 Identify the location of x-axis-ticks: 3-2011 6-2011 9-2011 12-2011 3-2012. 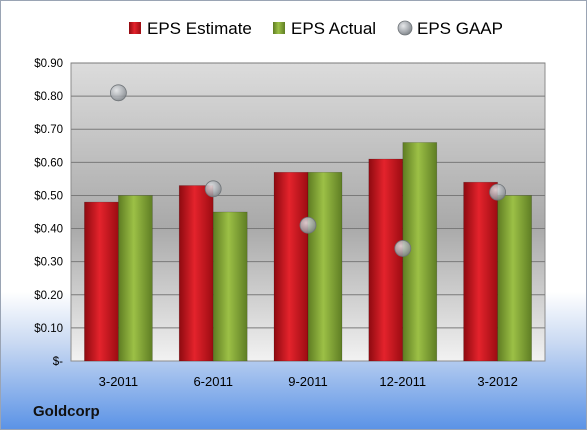
(308, 381).